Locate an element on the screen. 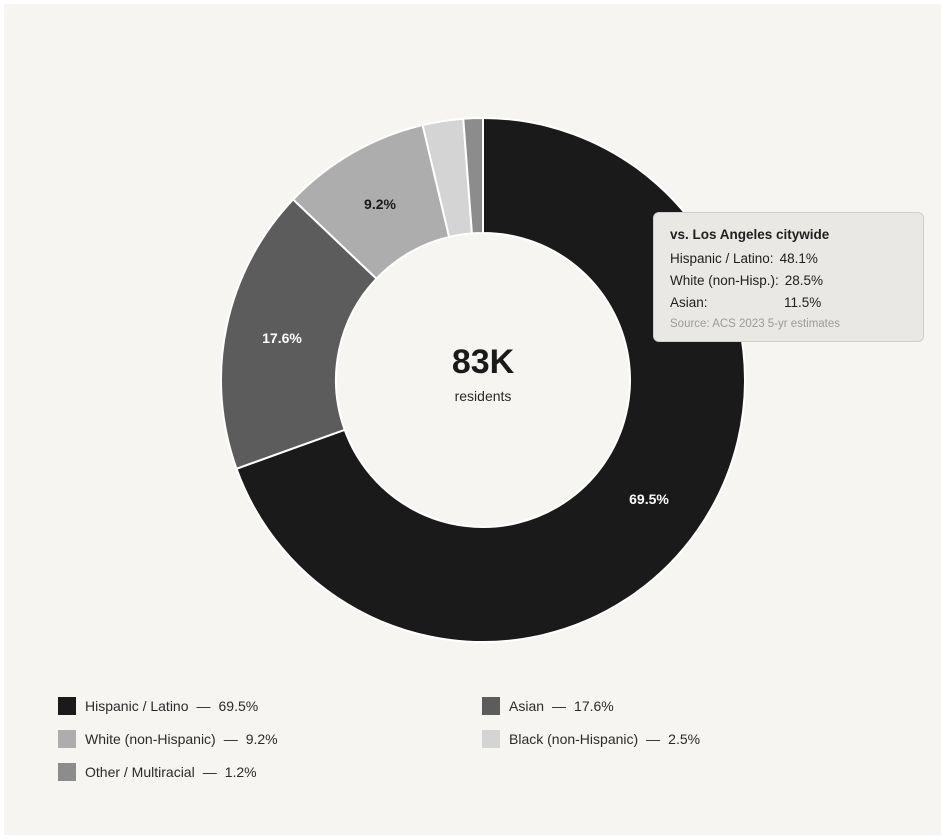  tooltip-row-value: 48.1% is located at coordinates (798, 258).